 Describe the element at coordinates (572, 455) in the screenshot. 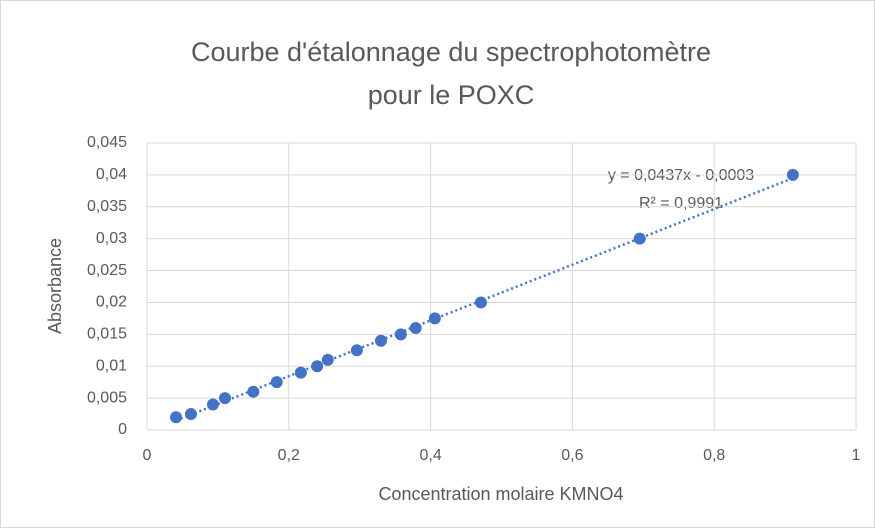

I see `x-tick-label: 0,6` at that location.